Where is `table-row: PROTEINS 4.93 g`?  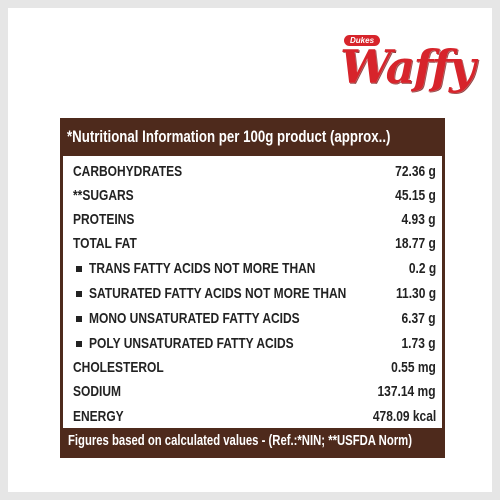
table-row: PROTEINS 4.93 g is located at coordinates (252, 220).